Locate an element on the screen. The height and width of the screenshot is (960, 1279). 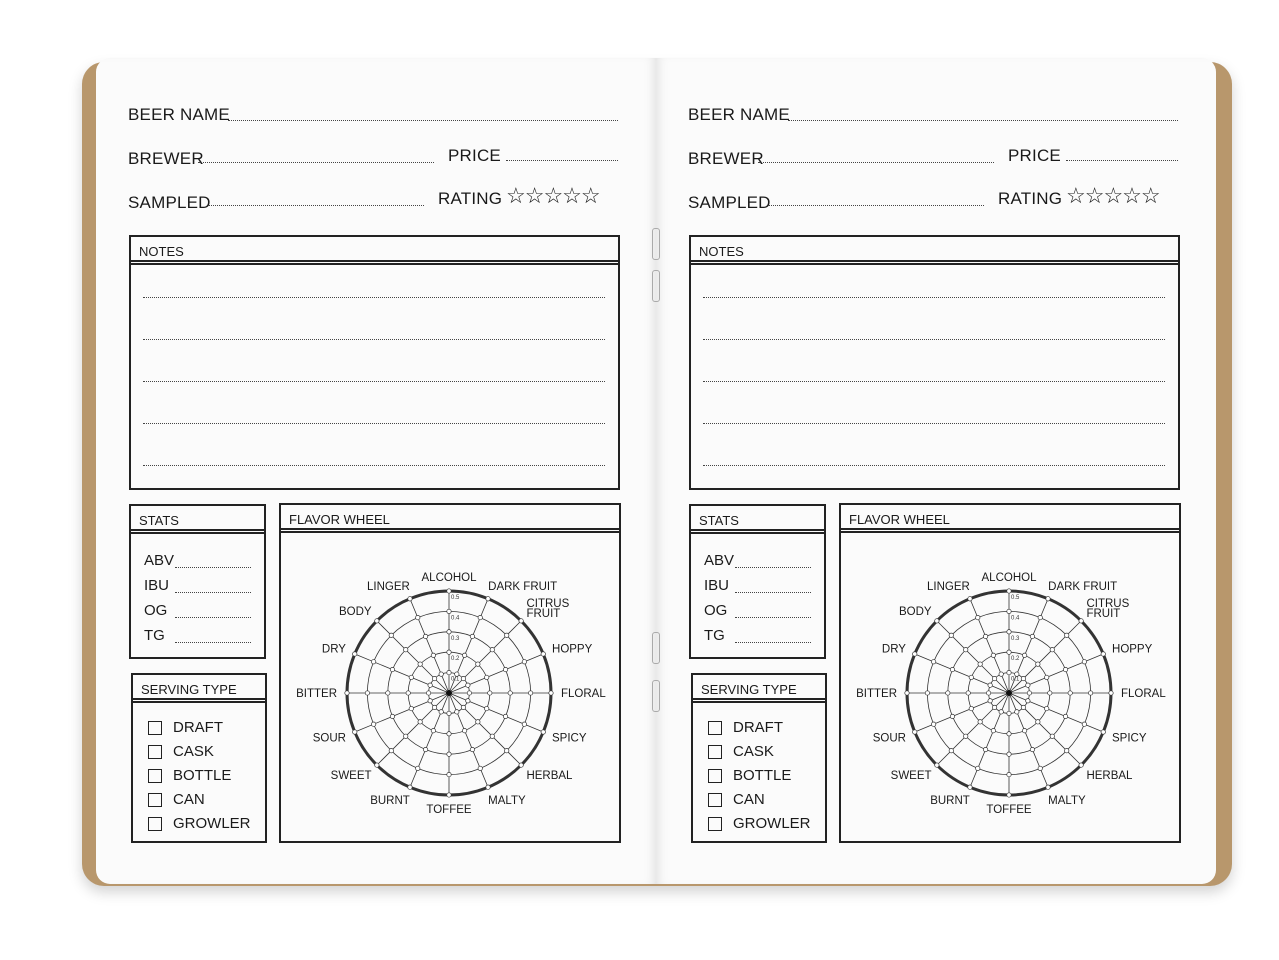
stat-label: ABV is located at coordinates (719, 560).